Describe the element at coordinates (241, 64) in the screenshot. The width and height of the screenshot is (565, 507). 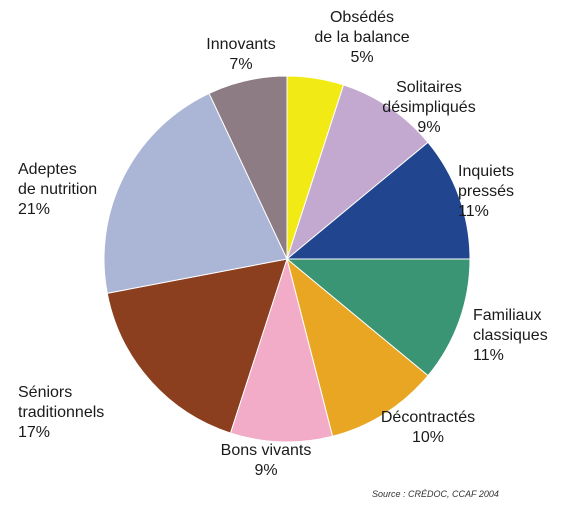
I see `slice-percent: 7%` at that location.